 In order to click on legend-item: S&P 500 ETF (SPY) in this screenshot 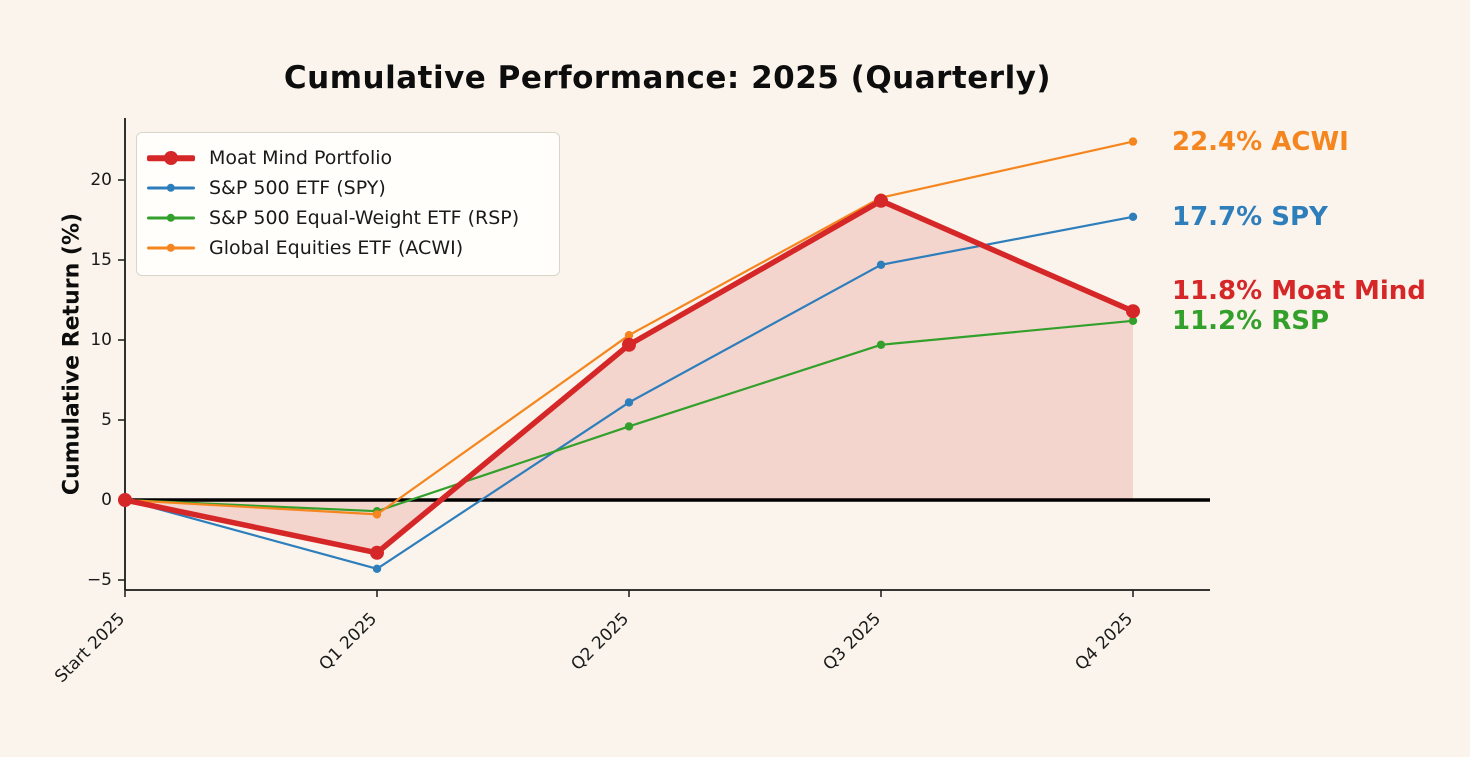, I will do `click(346, 188)`.